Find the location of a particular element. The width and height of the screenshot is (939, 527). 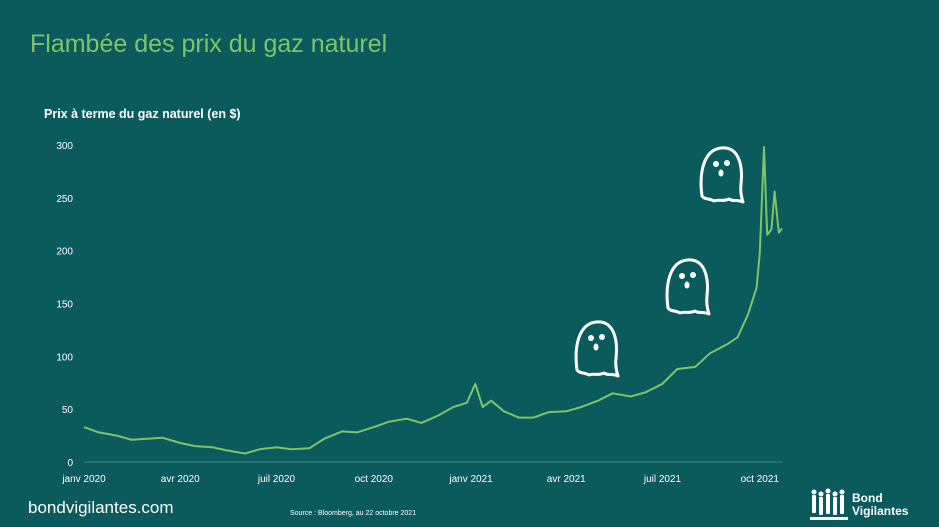

brand-logo: Bond Vigilantes is located at coordinates (872, 505).